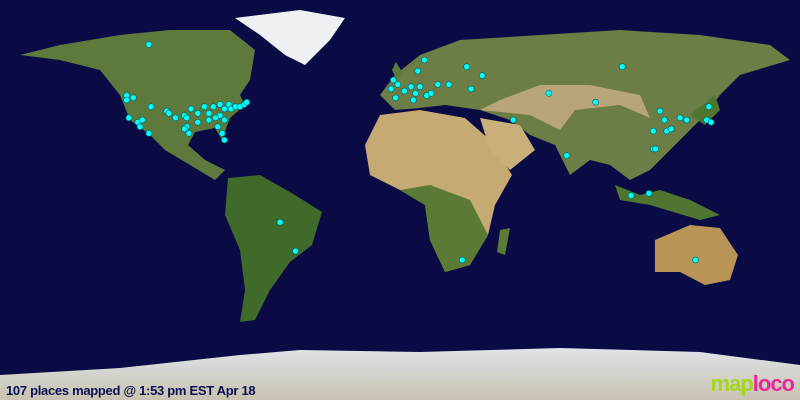 The height and width of the screenshot is (400, 800). Describe the element at coordinates (273, 248) in the screenshot. I see `south-america` at that location.